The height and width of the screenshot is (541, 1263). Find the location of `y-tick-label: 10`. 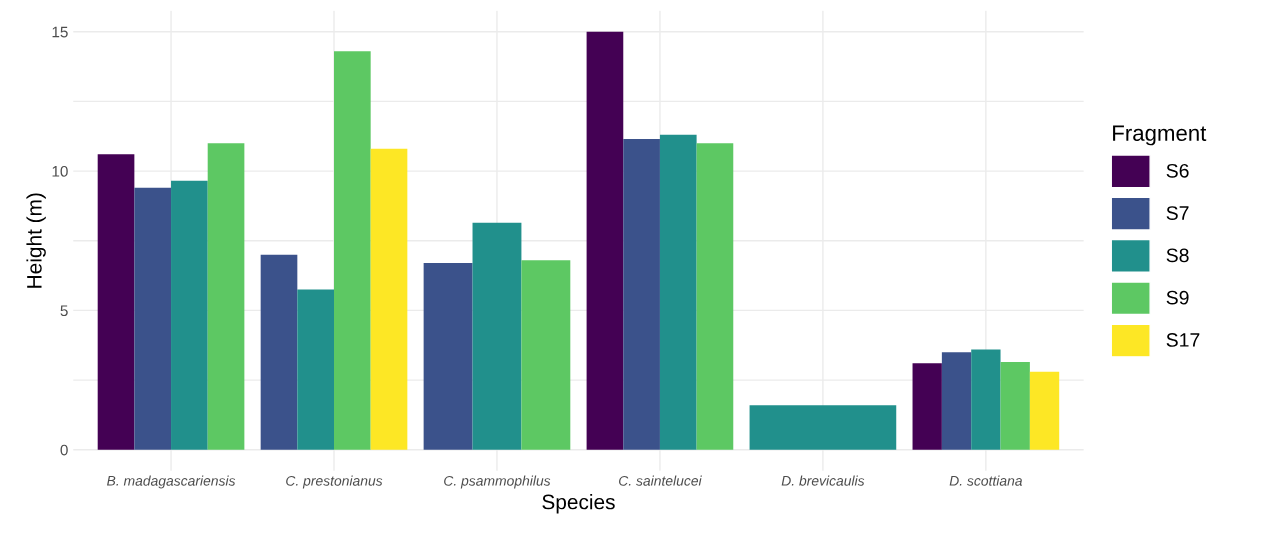

y-tick-label: 10 is located at coordinates (60, 171).